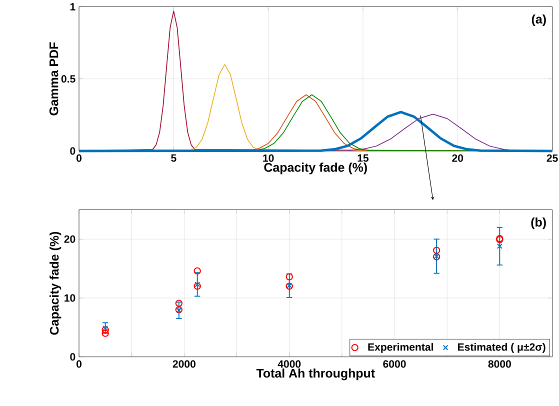  I want to click on x-axis-title: Total Ah throughput, so click(315, 374).